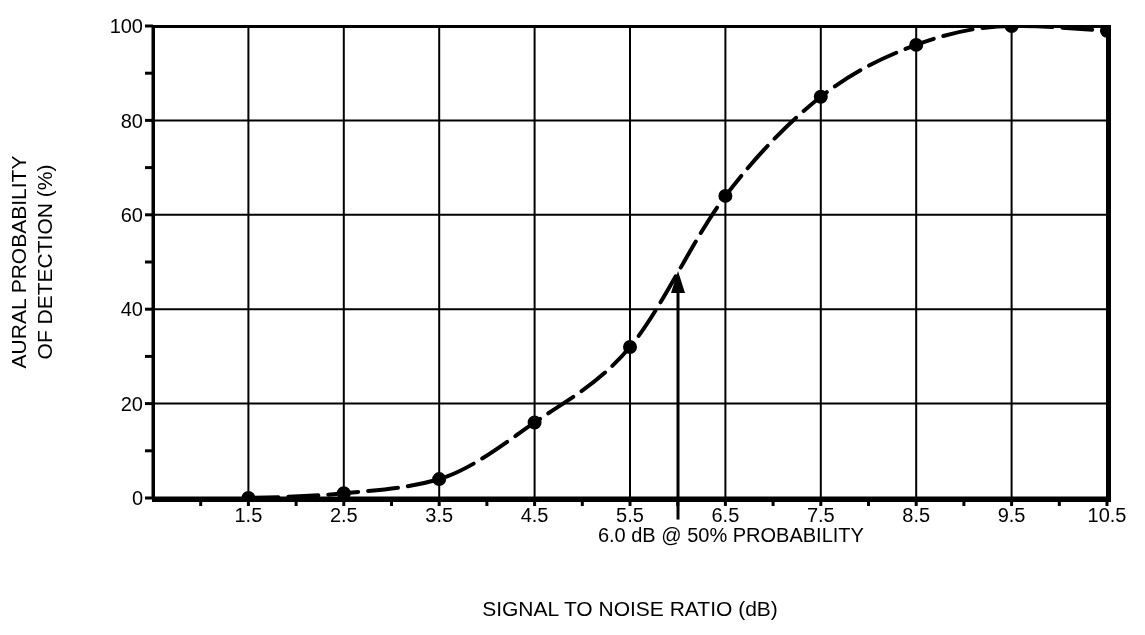 This screenshot has width=1145, height=635. I want to click on x-tick-label: 1.5, so click(248, 515).